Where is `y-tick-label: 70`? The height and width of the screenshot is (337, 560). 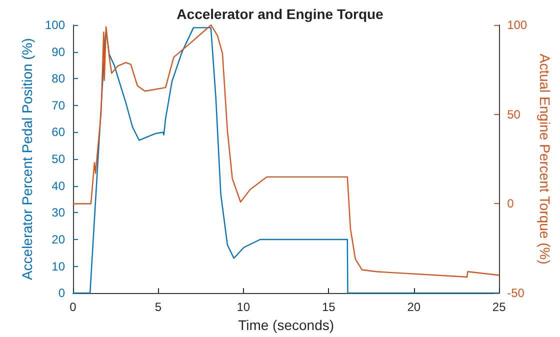
y-tick-label: 70 is located at coordinates (59, 105).